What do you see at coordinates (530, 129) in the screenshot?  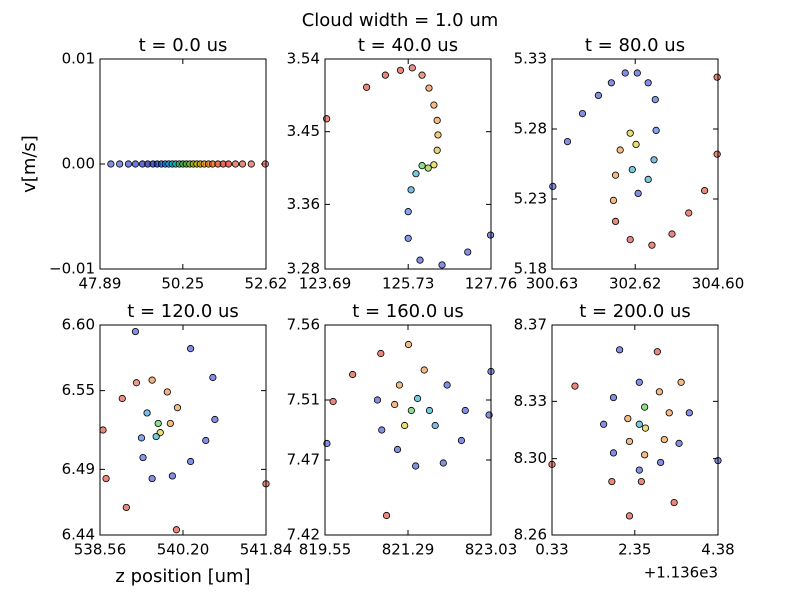 I see `y-tick-label: 5.28` at bounding box center [530, 129].